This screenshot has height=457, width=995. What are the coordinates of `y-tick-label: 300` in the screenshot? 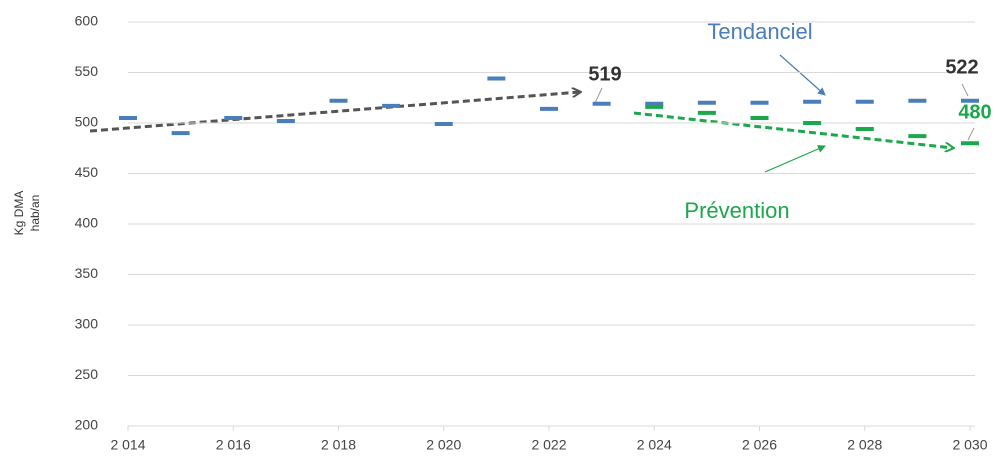 It's located at (87, 324).